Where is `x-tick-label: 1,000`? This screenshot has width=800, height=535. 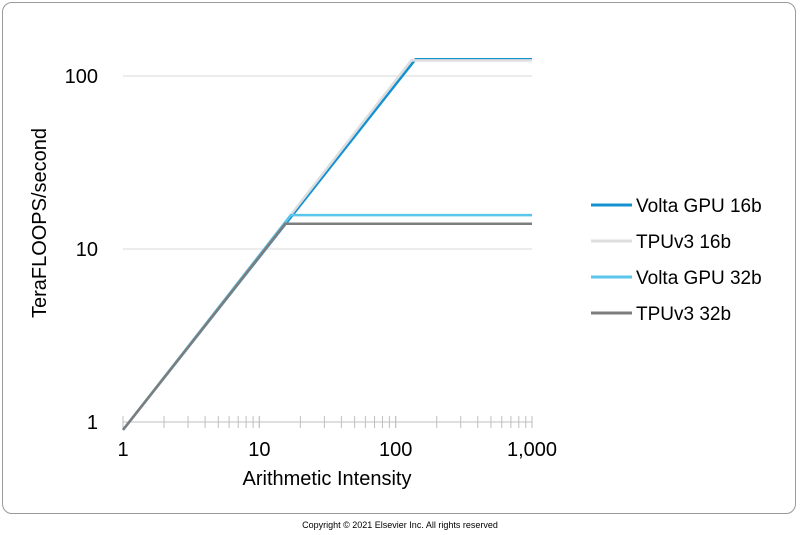
x-tick-label: 1,000 is located at coordinates (532, 450).